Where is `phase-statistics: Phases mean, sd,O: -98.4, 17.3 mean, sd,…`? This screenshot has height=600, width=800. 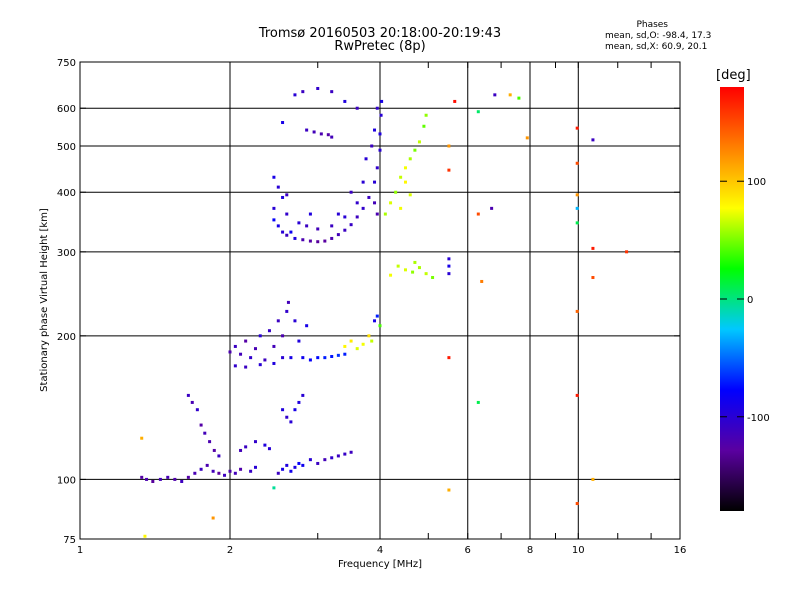 phase-statistics: Phases mean, sd,O: -98.4, 17.3 mean, sd,… is located at coordinates (658, 36).